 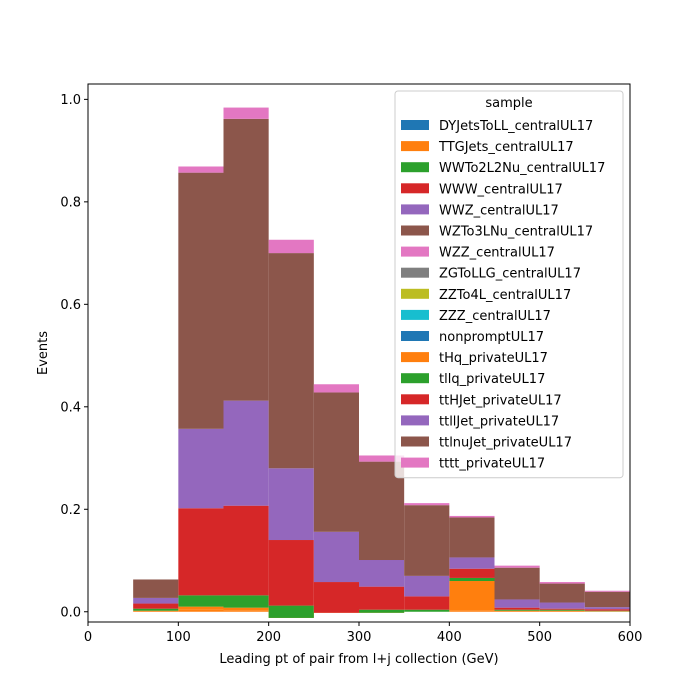 What do you see at coordinates (516, 126) in the screenshot?
I see `legend-label: DYJetsToLL_centralUL17` at bounding box center [516, 126].